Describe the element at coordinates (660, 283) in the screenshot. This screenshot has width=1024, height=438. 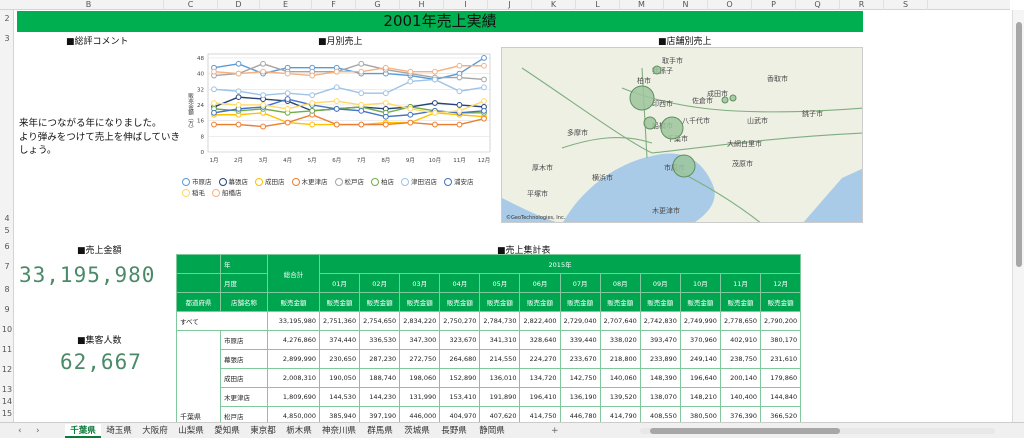
I see `month-header: 09月` at that location.